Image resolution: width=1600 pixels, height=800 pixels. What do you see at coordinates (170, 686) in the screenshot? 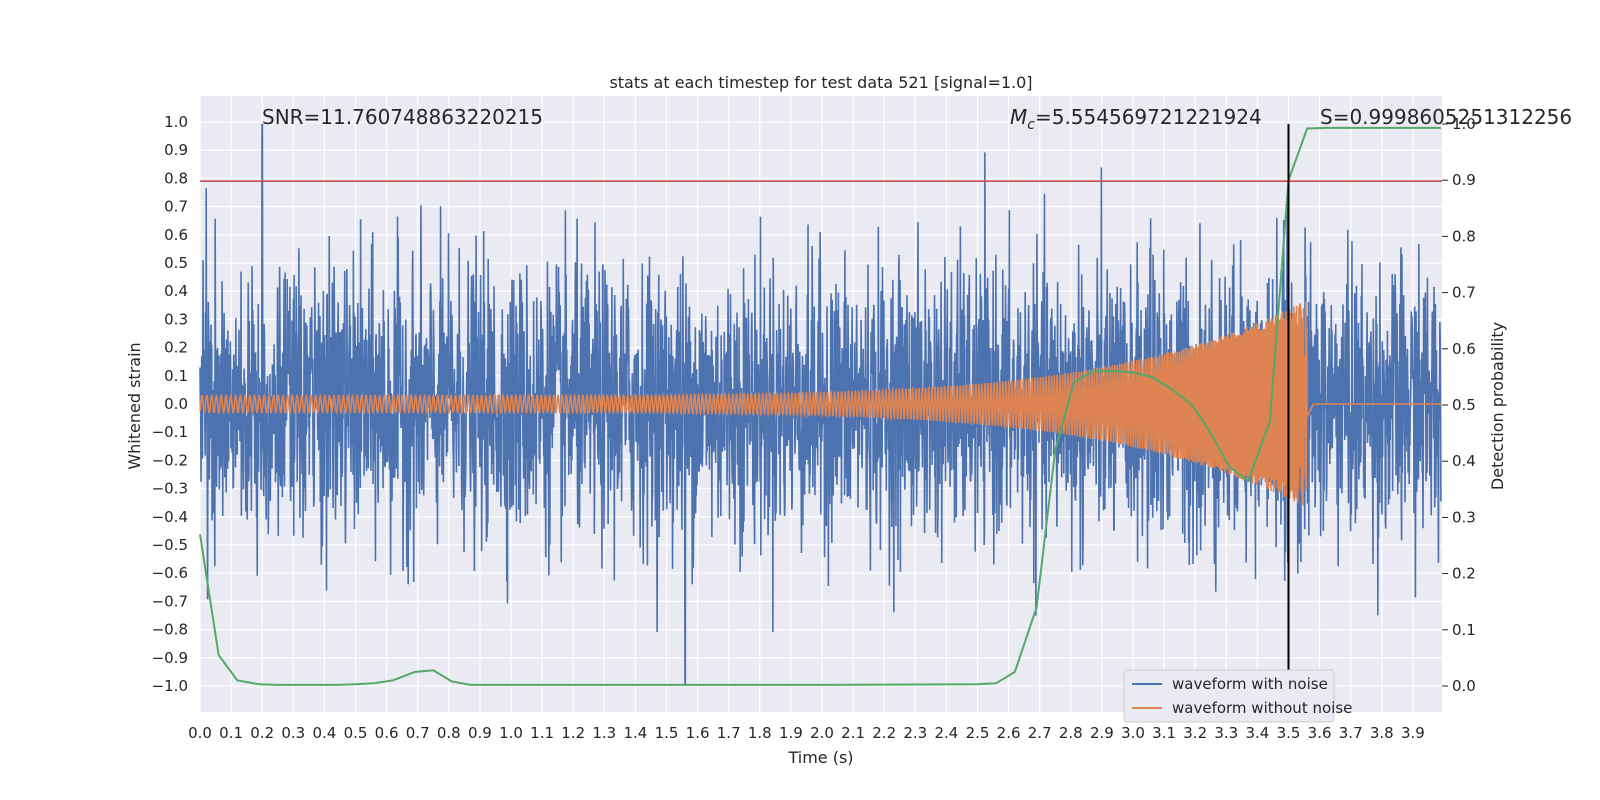
I see `y-tick-label: −1.0` at bounding box center [170, 686].